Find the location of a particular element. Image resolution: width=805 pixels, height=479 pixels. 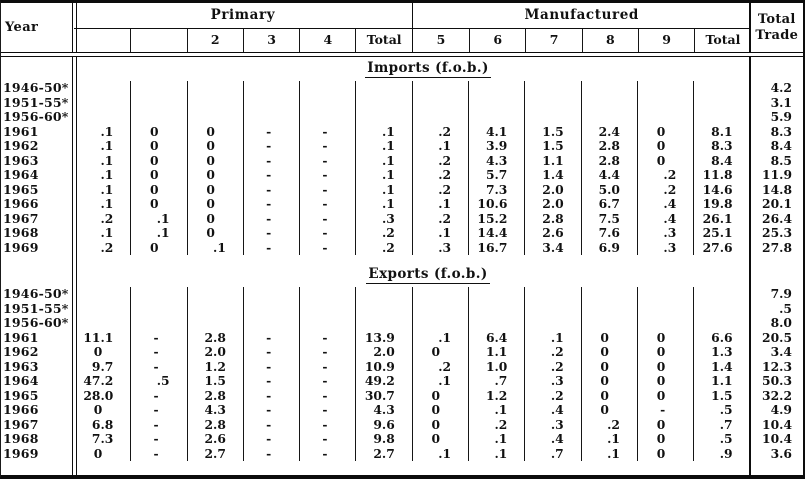

value-cell: 6.4 is located at coordinates (496, 337).